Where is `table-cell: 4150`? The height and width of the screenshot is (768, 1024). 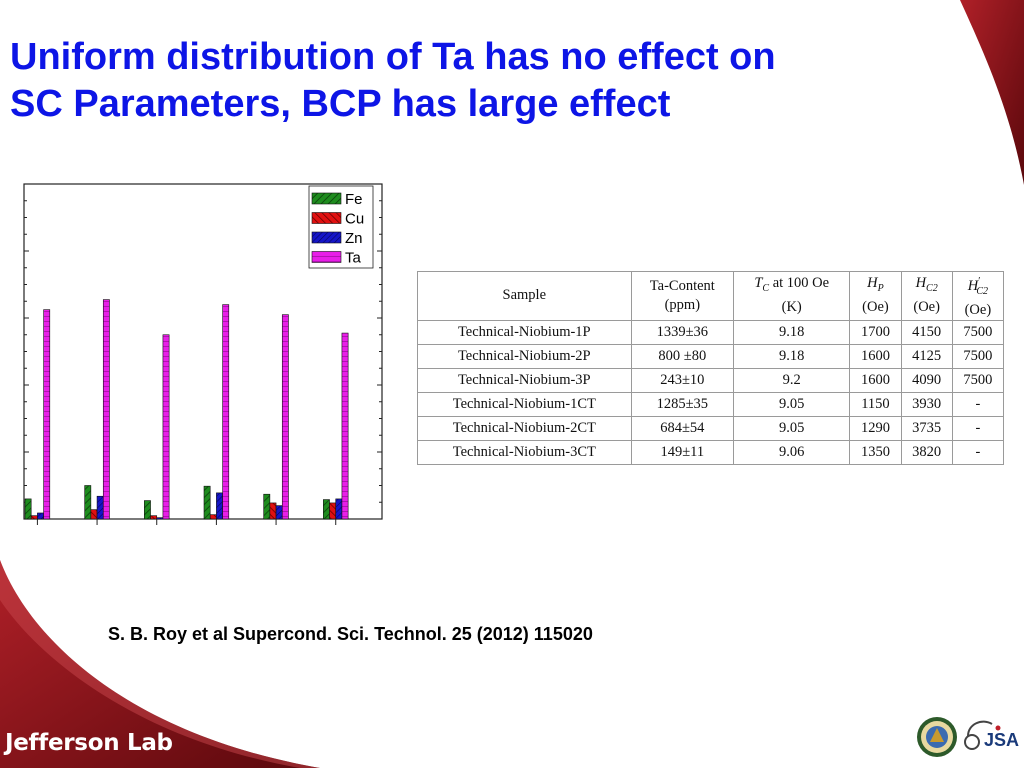 table-cell: 4150 is located at coordinates (926, 332).